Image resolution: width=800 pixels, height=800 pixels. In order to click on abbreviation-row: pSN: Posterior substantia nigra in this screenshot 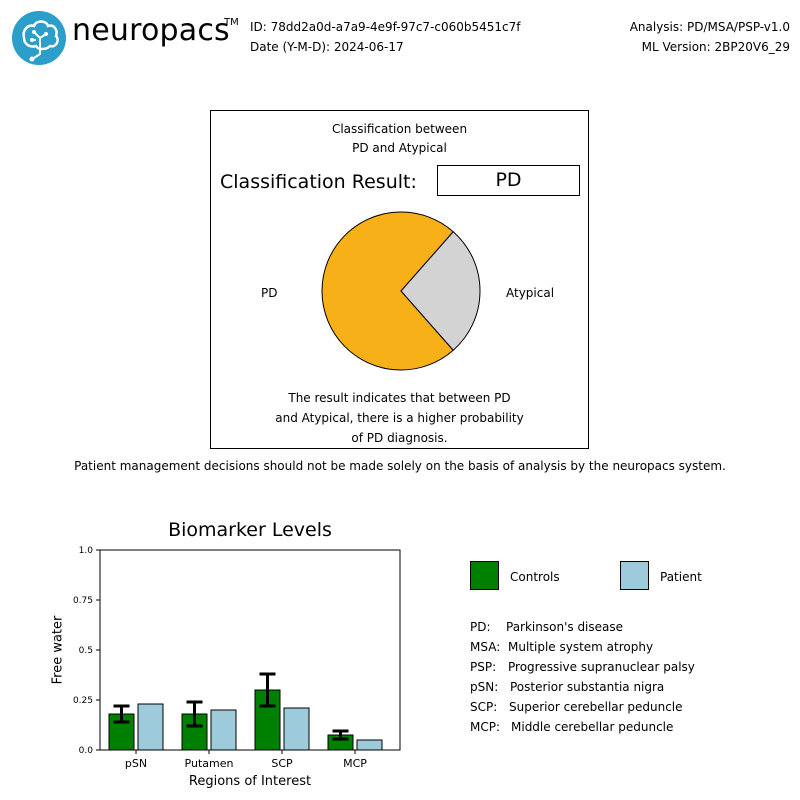, I will do `click(567, 687)`.